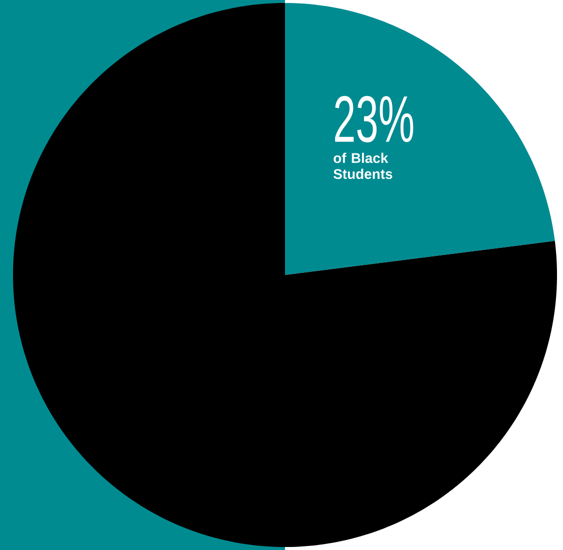 This screenshot has width=563, height=550. What do you see at coordinates (374, 119) in the screenshot?
I see `data-label: 23%` at bounding box center [374, 119].